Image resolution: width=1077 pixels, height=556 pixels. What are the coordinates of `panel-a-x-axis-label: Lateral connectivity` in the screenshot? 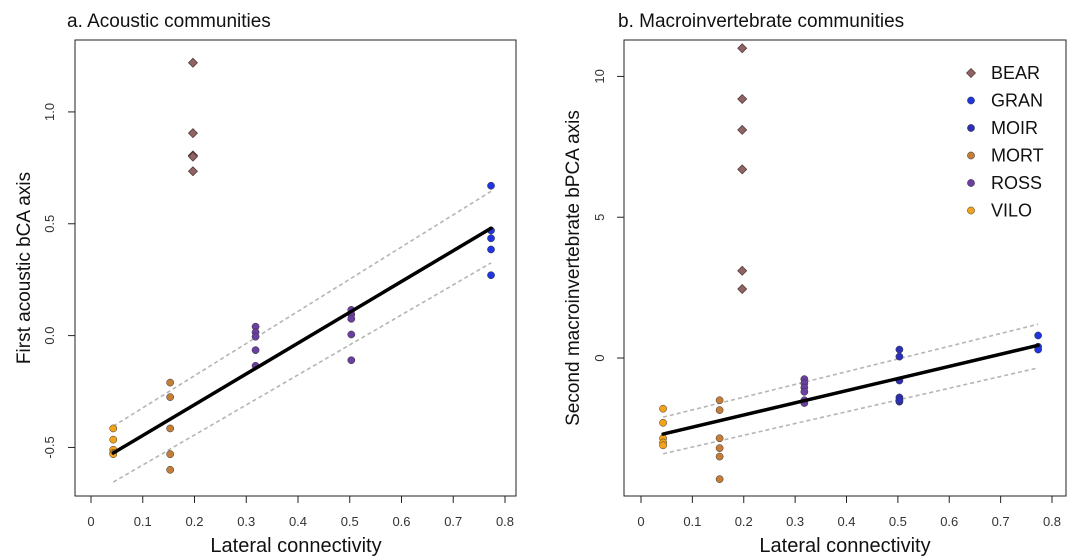 It's located at (295, 545).